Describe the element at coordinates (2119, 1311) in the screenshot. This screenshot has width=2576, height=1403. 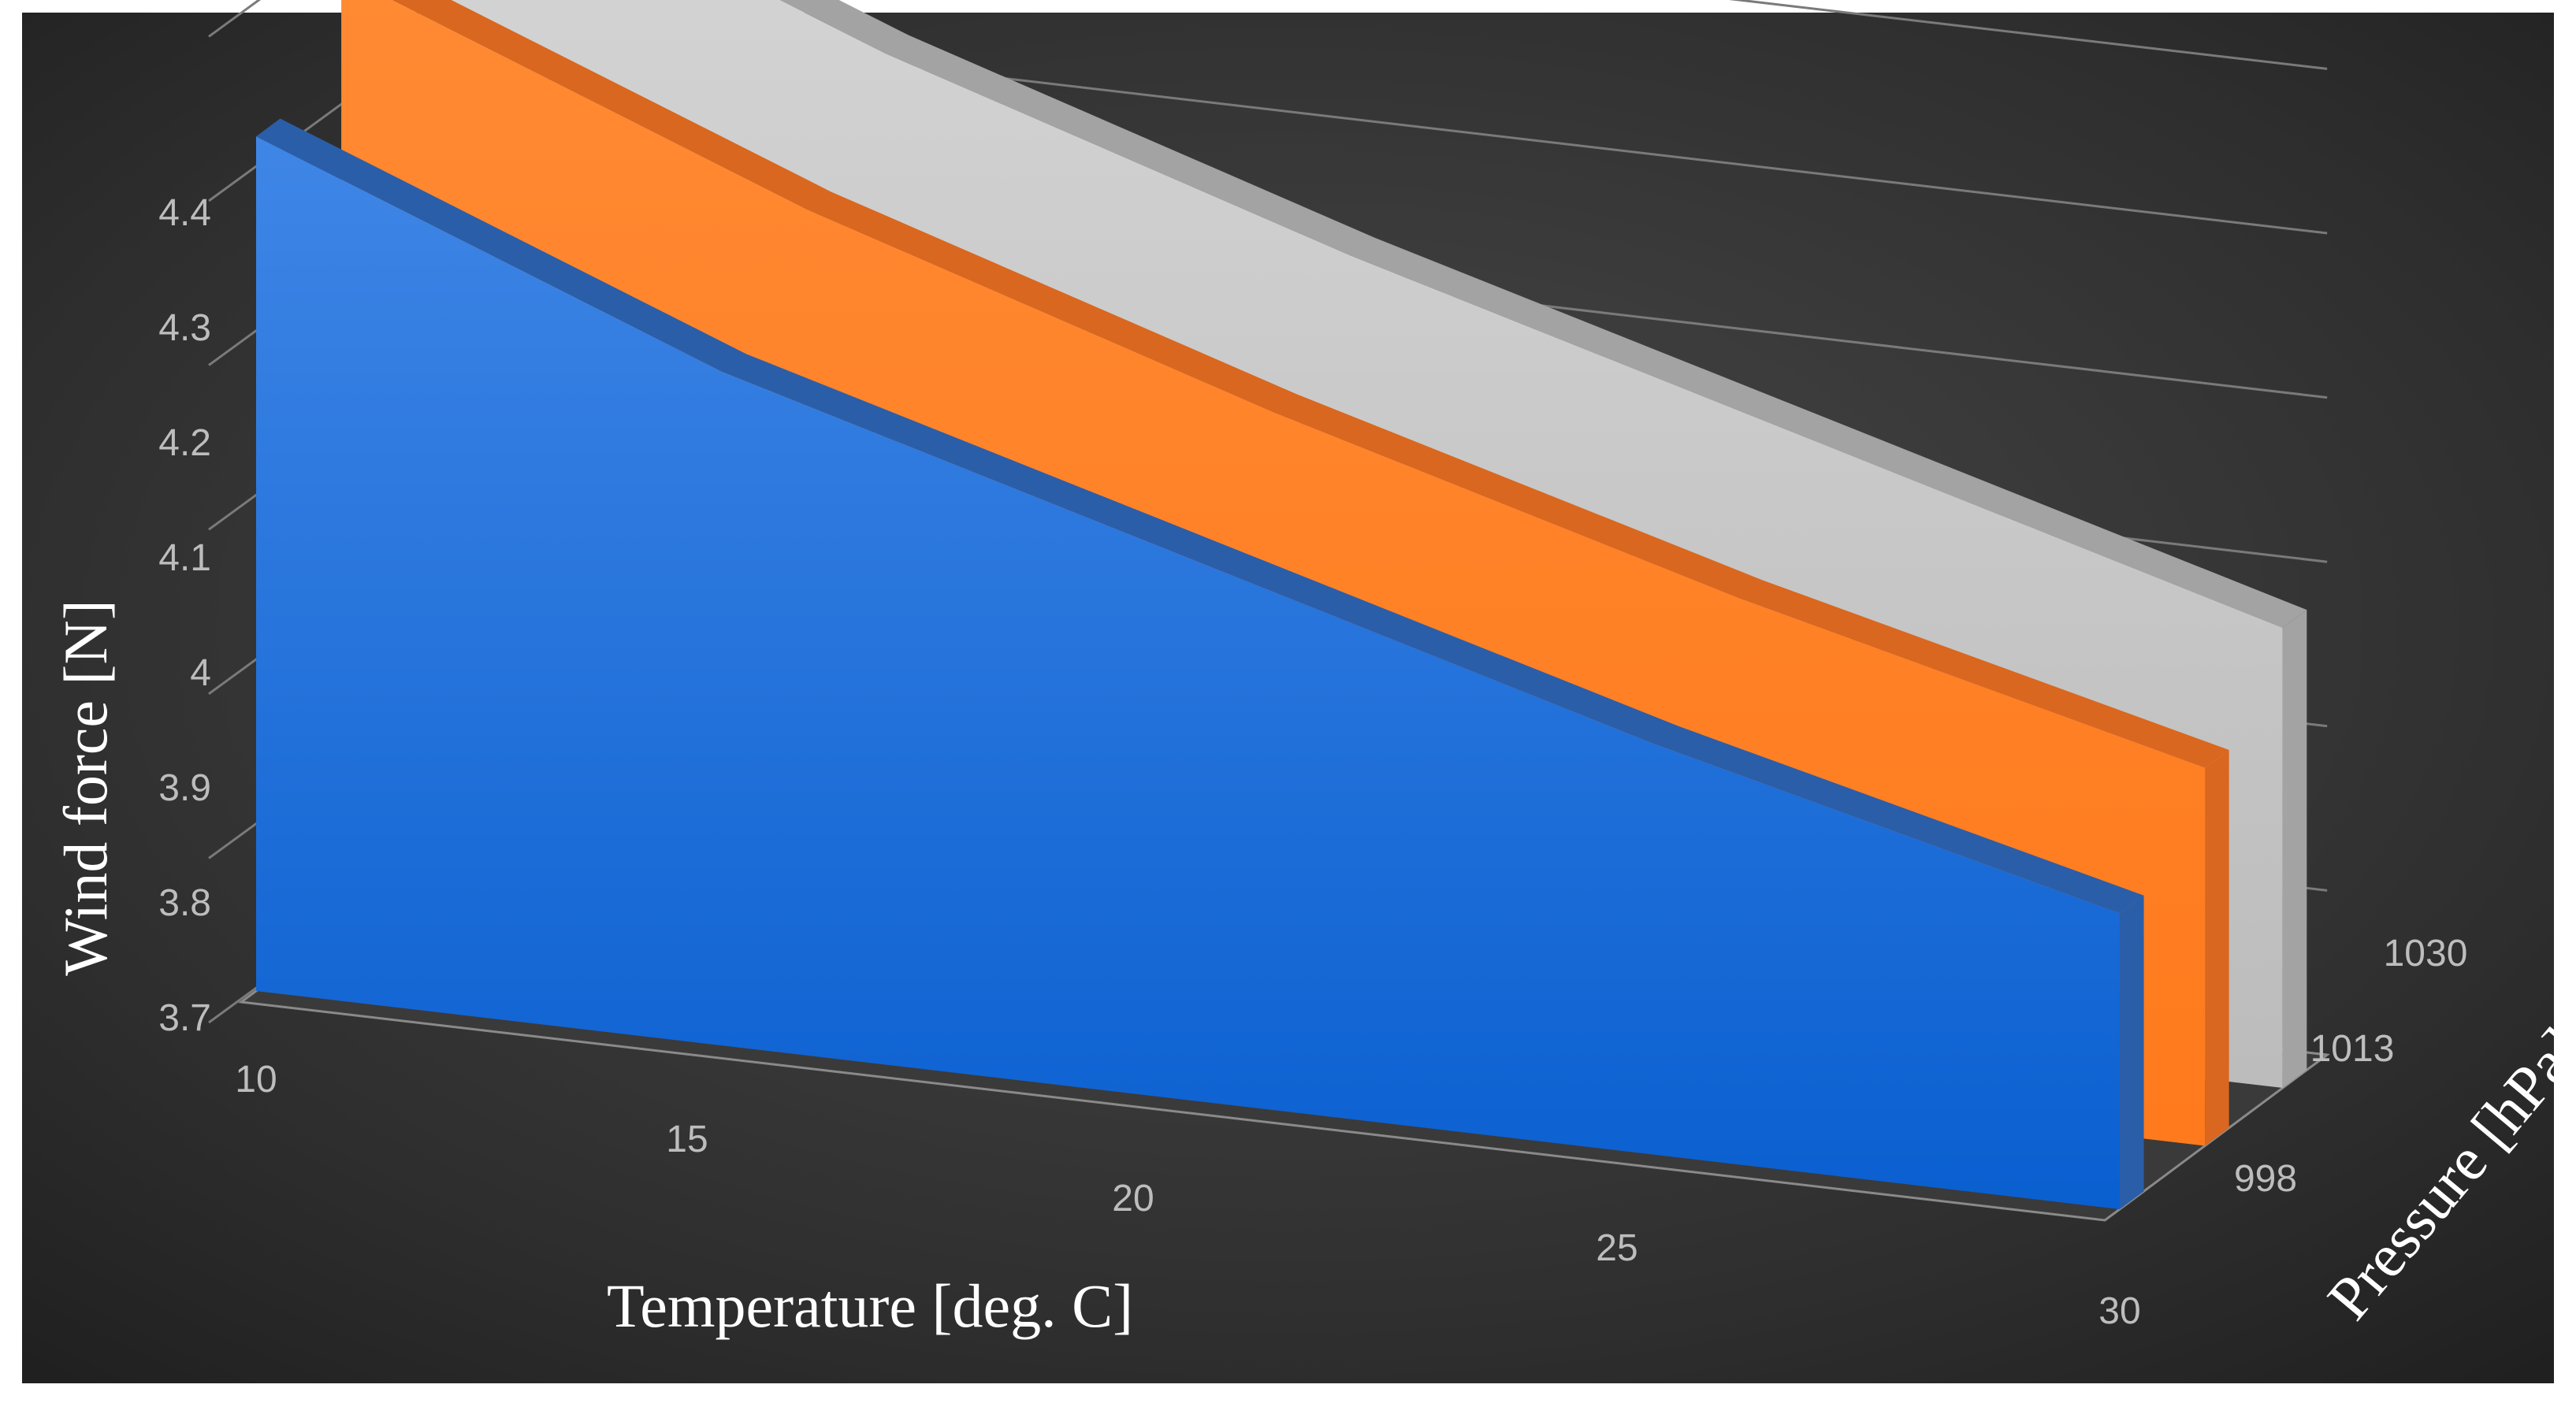
I see `x-tick-label: 30` at that location.